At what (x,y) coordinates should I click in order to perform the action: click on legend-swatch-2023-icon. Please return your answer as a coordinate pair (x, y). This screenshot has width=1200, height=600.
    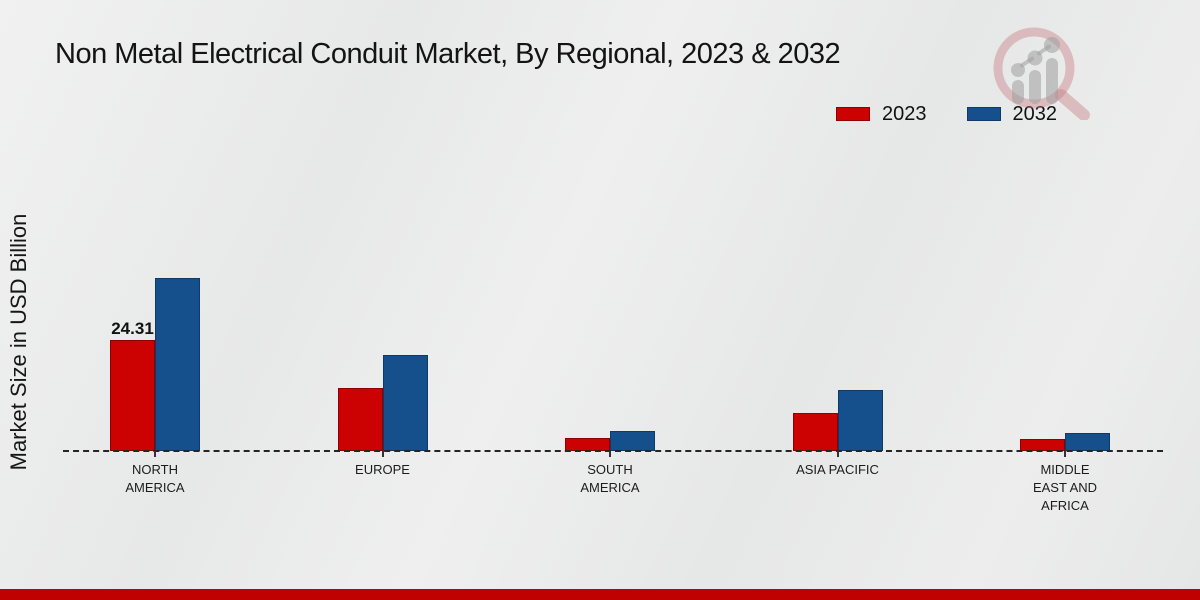
    Looking at the image, I should click on (853, 114).